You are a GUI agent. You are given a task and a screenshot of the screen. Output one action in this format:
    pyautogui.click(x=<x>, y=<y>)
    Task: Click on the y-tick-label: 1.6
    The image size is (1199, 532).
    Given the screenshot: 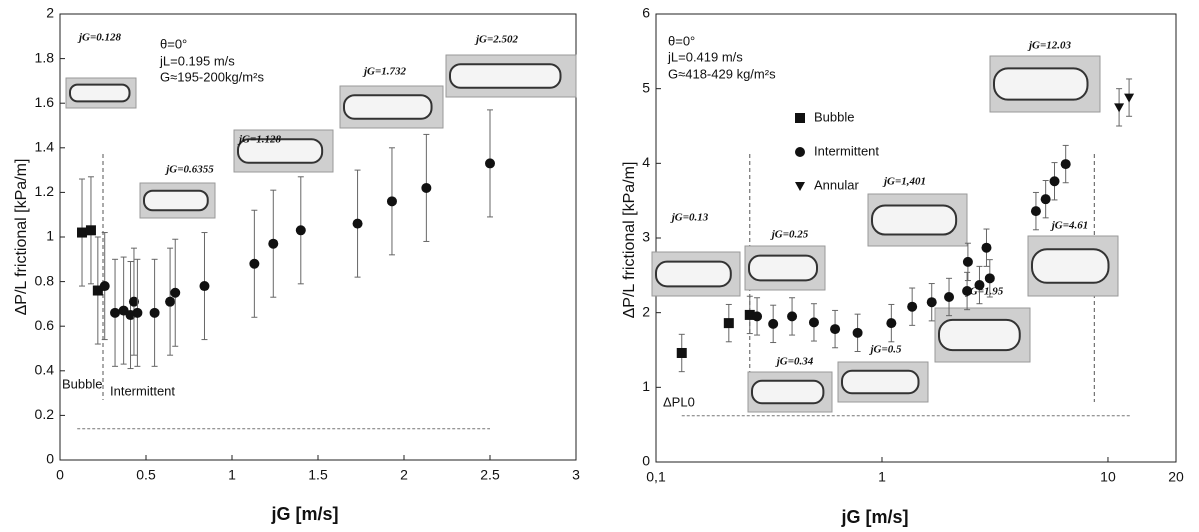 What is the action you would take?
    pyautogui.click(x=45, y=102)
    